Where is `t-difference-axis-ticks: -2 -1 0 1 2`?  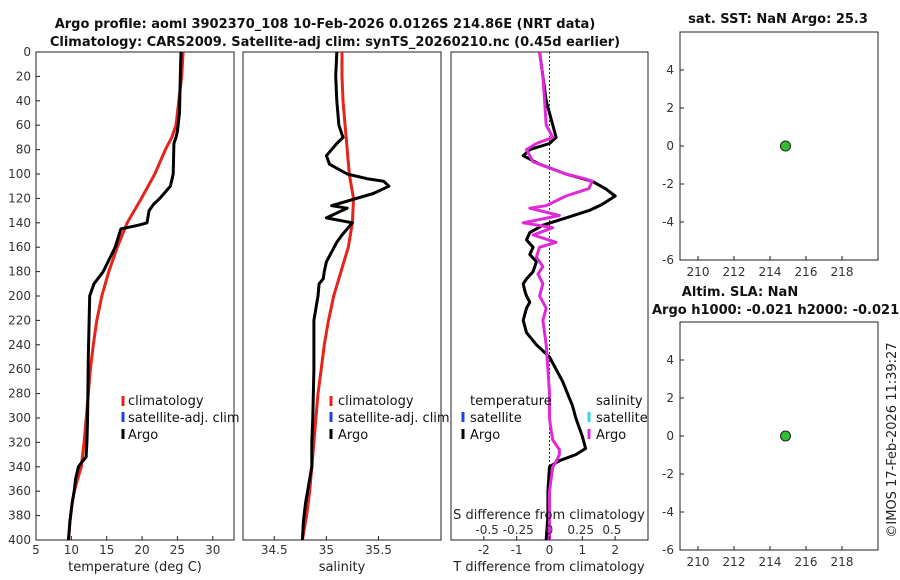 t-difference-axis-ticks: -2 -1 0 1 2 is located at coordinates (548, 546).